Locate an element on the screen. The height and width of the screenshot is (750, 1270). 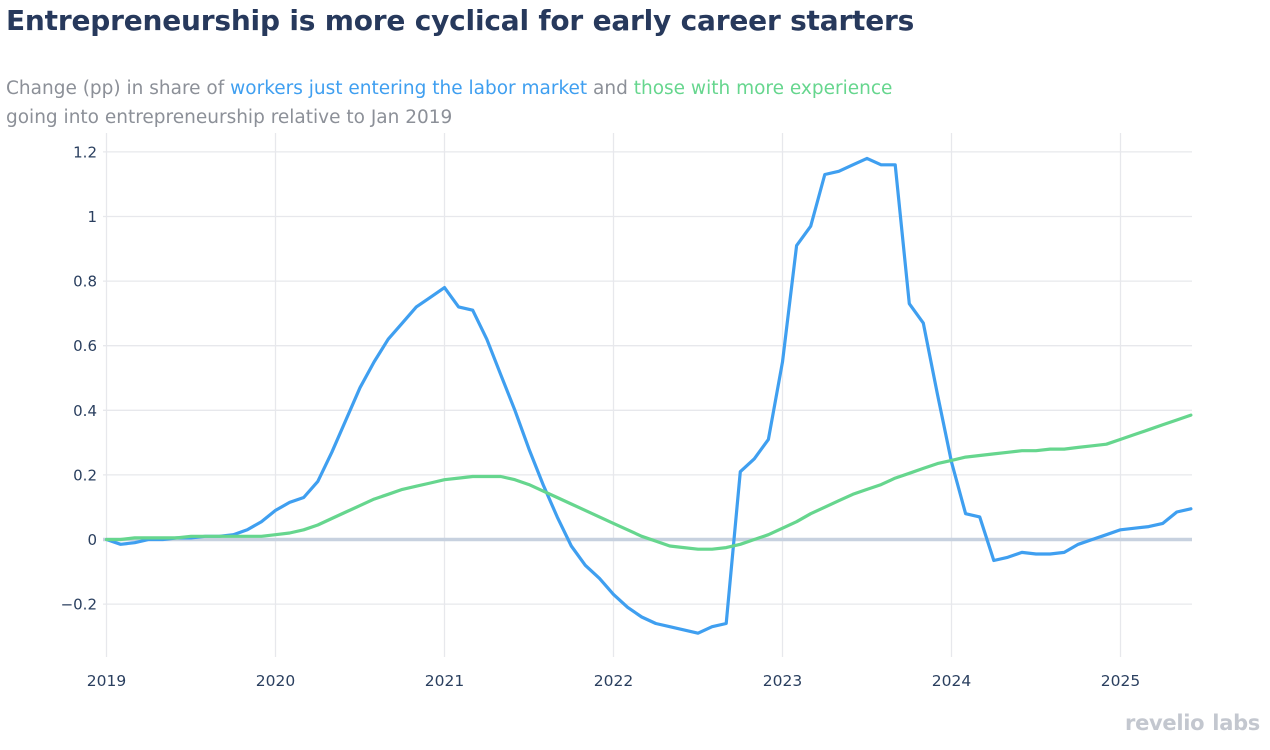
y-tick-label: 0.2 is located at coordinates (85, 475).